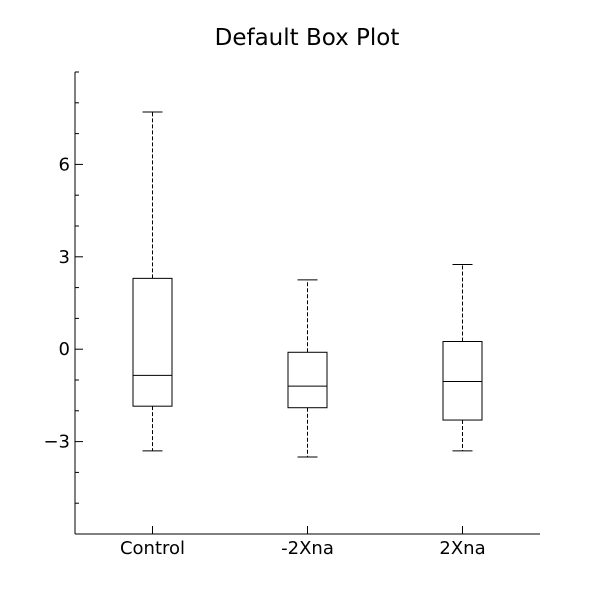 Image resolution: width=600 pixels, height=600 pixels. Describe the element at coordinates (56, 442) in the screenshot. I see `y-tick-label: −3` at that location.